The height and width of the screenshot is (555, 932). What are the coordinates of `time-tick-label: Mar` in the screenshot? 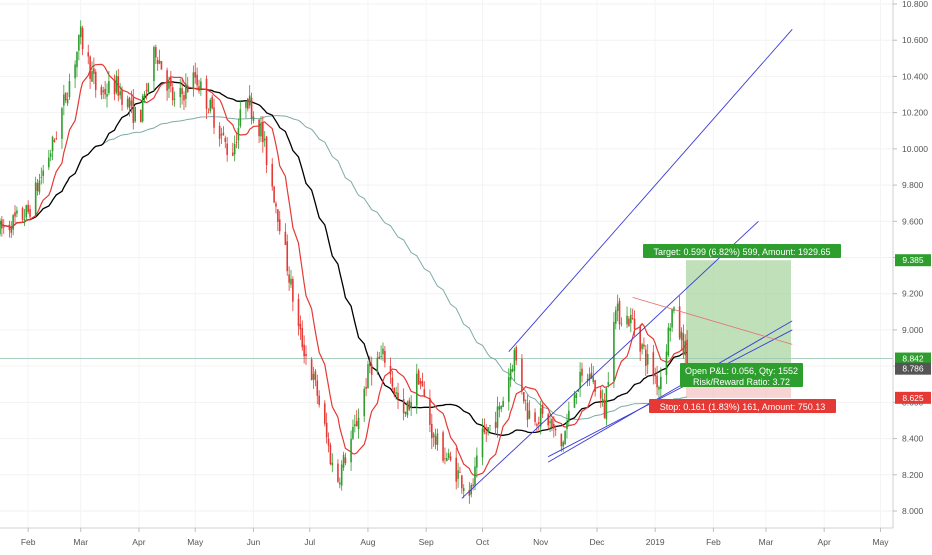 It's located at (80, 542).